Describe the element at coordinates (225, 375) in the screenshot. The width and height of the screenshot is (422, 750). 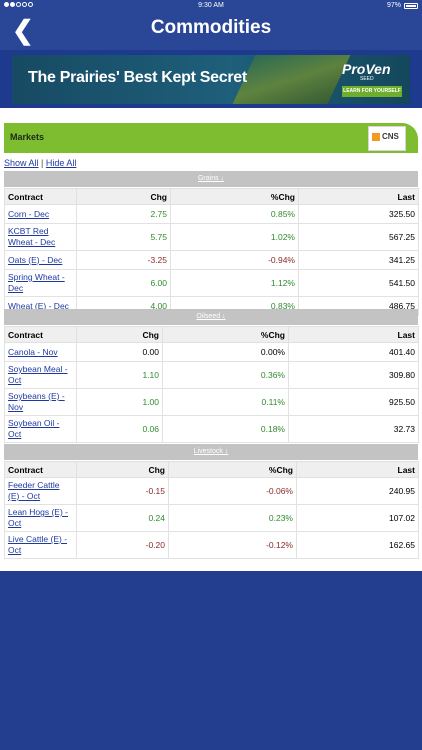
I see `percent-change-value: 0.36%` at that location.